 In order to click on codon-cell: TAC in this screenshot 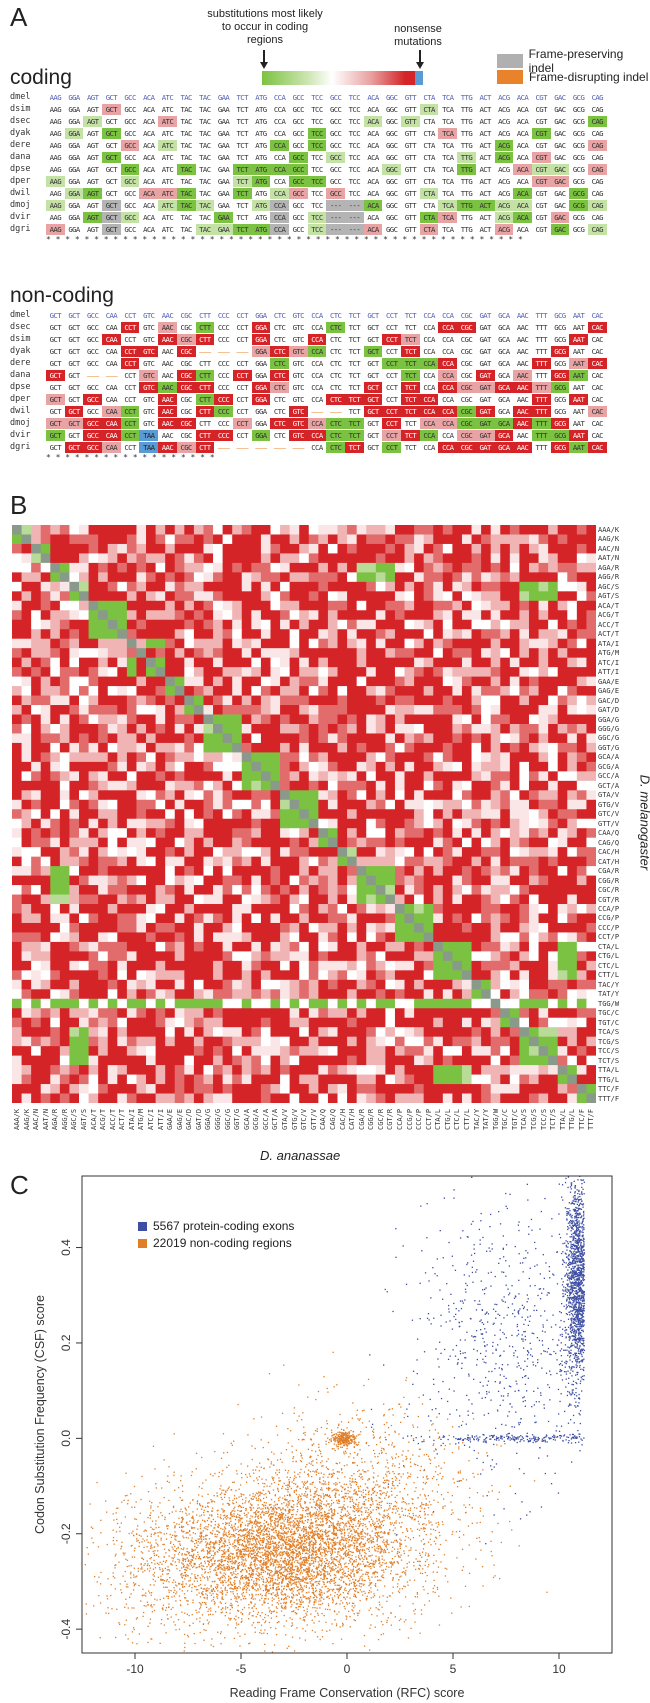, I will do `click(186, 193)`.